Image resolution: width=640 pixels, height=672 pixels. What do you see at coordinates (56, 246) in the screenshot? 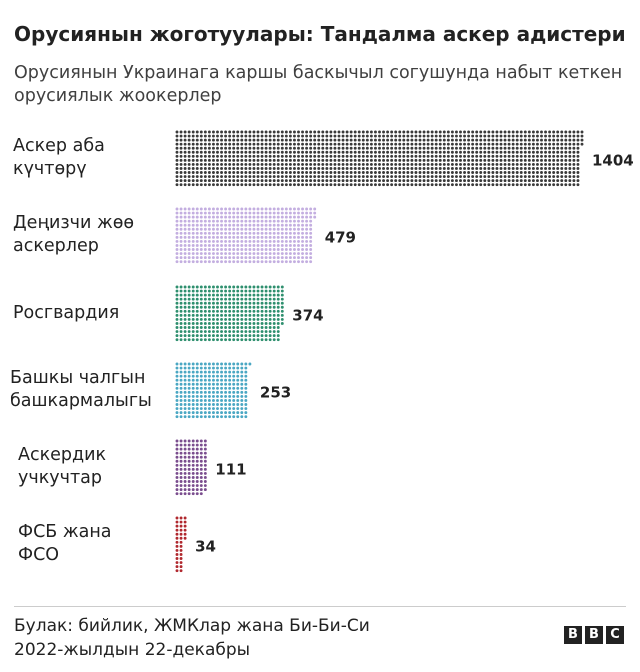
I see `category-label-2-line-2: аскерлер` at bounding box center [56, 246].